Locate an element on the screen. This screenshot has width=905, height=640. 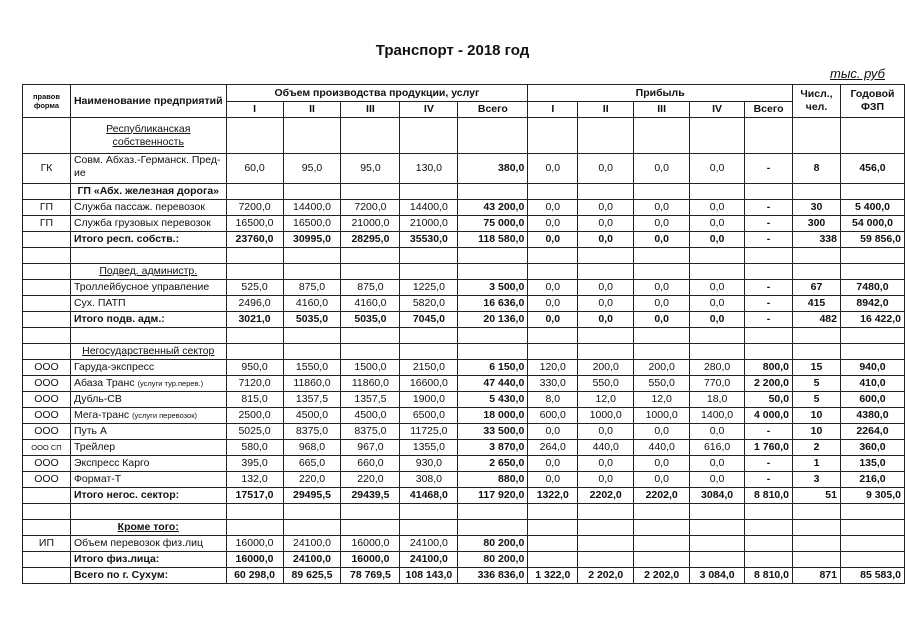
profit-q3-cell: 1000,0 is located at coordinates (662, 415).